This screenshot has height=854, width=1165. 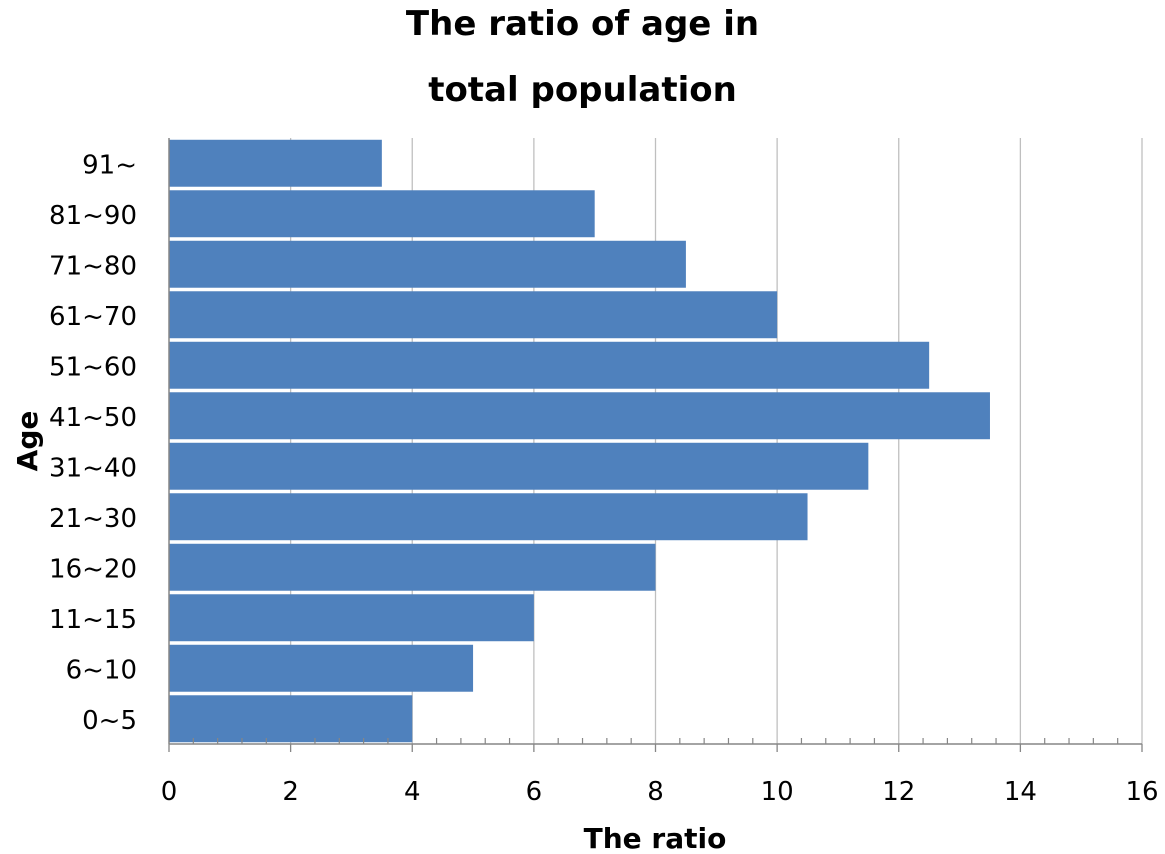 What do you see at coordinates (534, 792) in the screenshot?
I see `x-tick-label: 6` at bounding box center [534, 792].